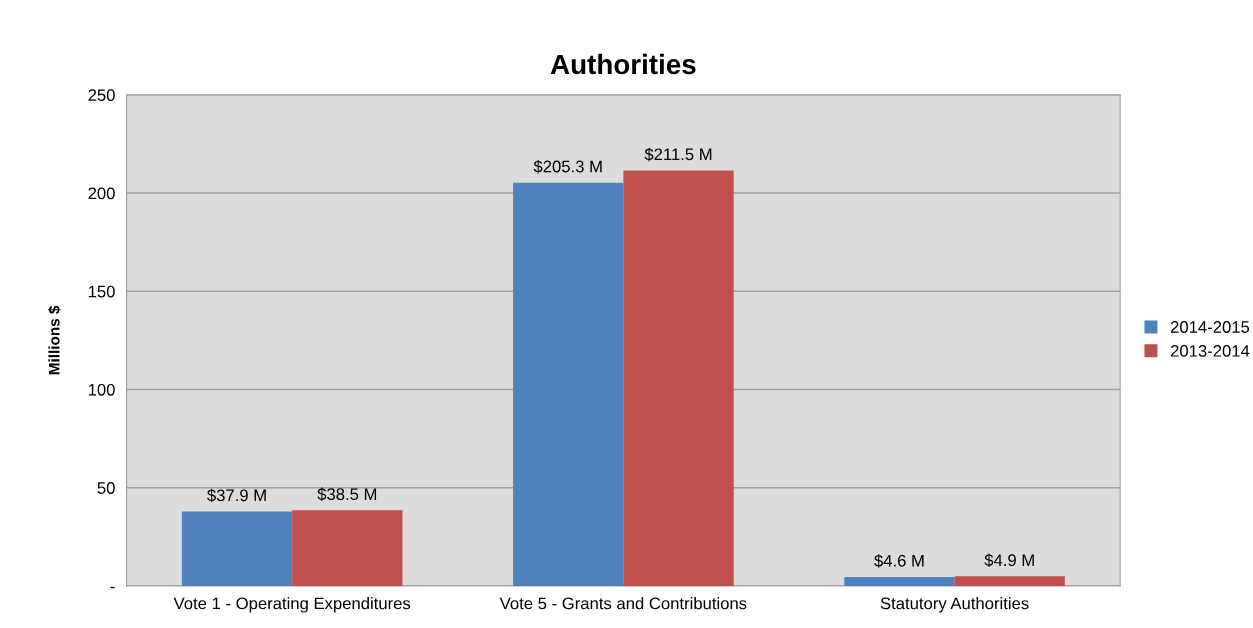 The height and width of the screenshot is (628, 1253). I want to click on x-tick-label: Statutory Authorities, so click(954, 605).